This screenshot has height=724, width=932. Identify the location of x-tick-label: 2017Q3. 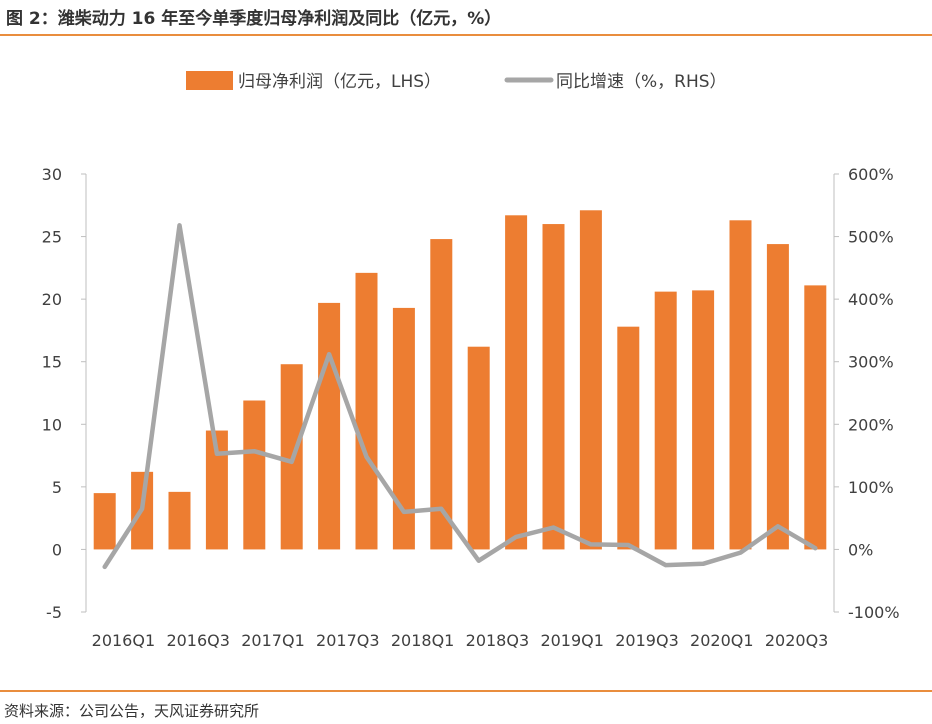
(348, 640).